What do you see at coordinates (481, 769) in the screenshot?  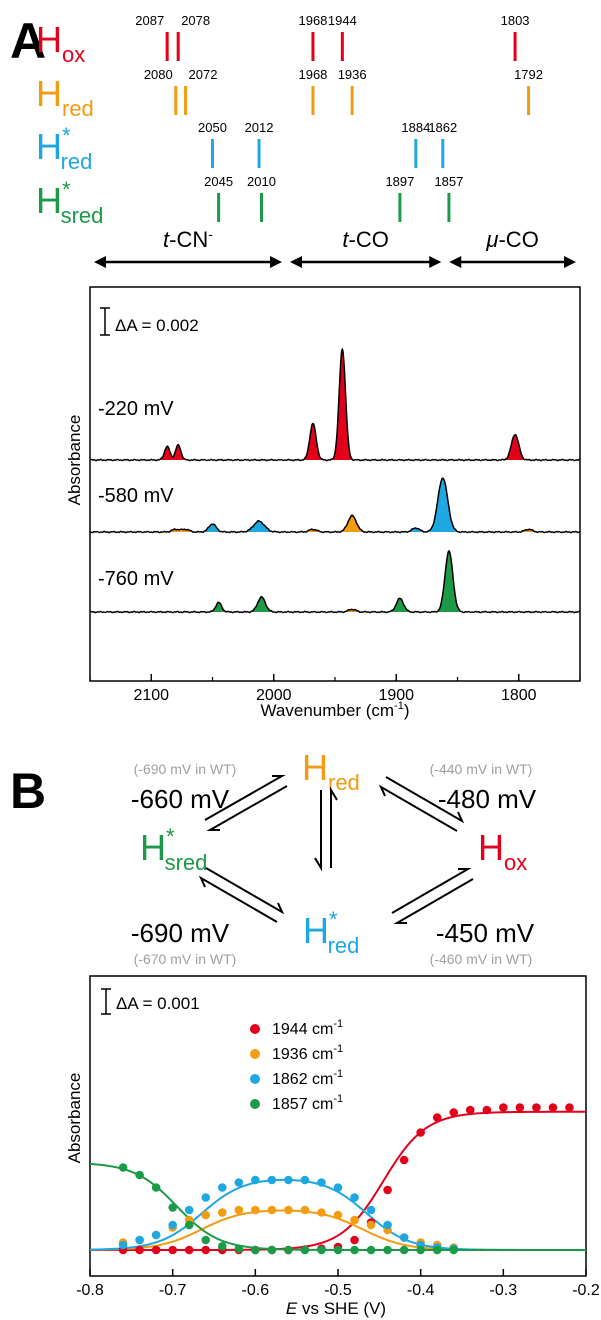 I see `potential-top-right-wt: (-440 mV in WT)` at bounding box center [481, 769].